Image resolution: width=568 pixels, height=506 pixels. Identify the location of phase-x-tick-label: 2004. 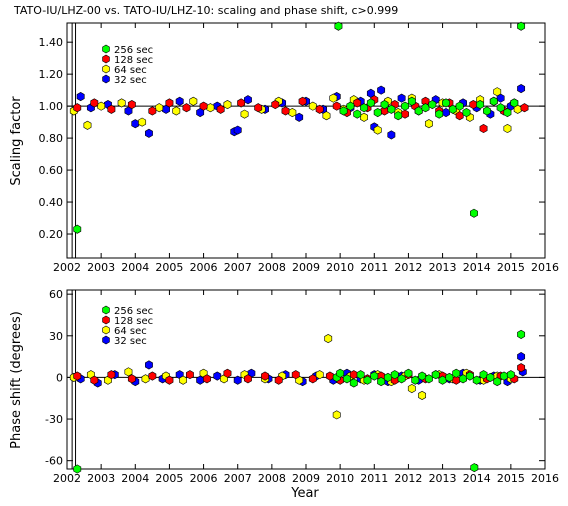
(135, 478).